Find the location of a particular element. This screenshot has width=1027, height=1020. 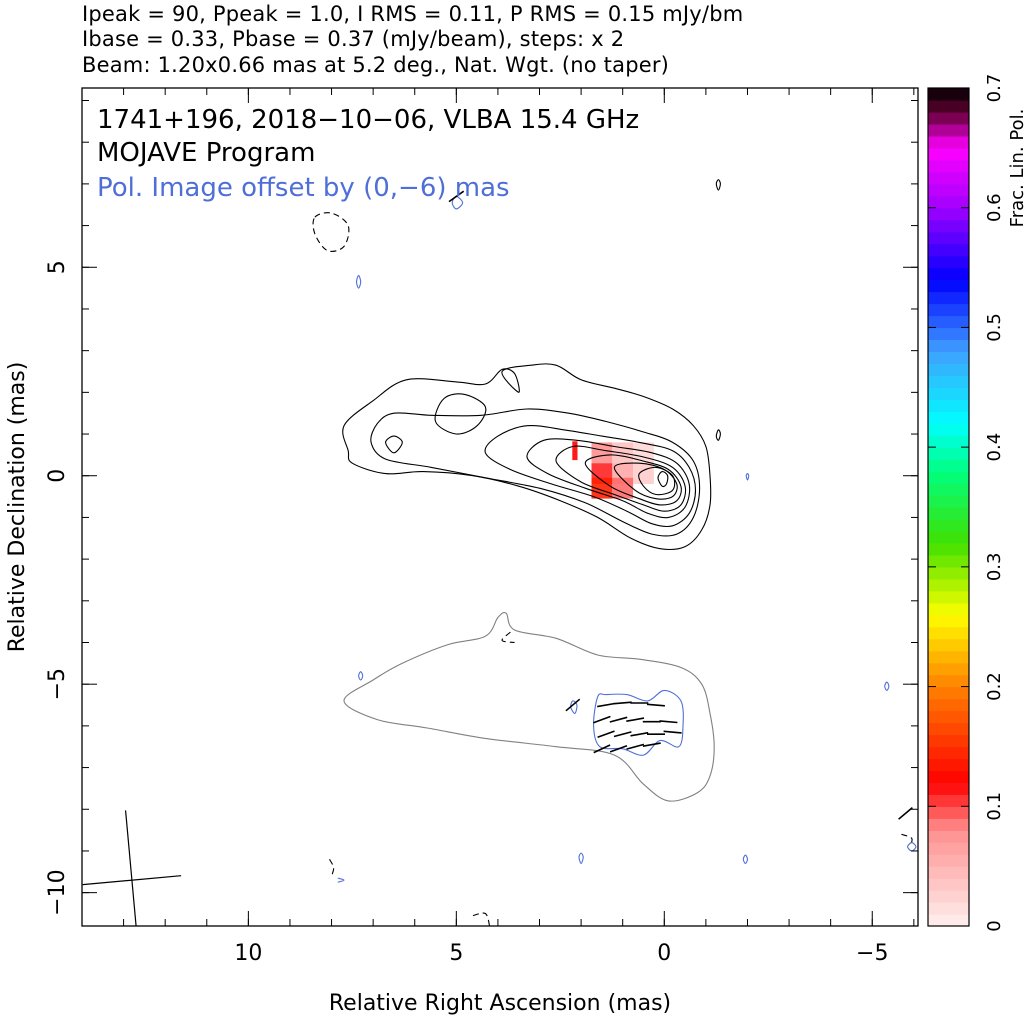

colorbar: 0 0.1 0.2 0.3 0.4 0.5 0.6 0.7 is located at coordinates (966, 503).